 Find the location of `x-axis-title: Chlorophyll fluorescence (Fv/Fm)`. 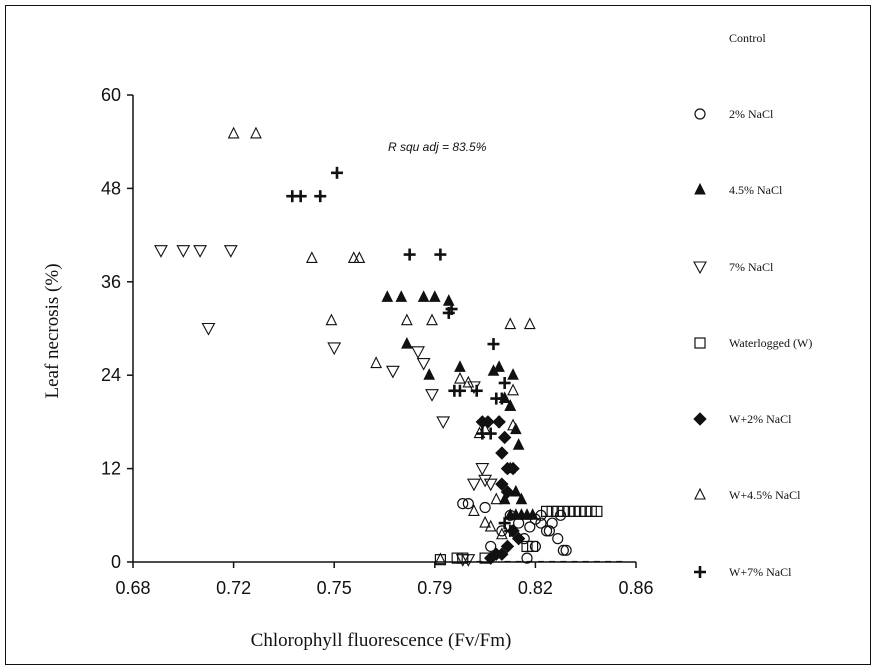

x-axis-title: Chlorophyll fluorescence (Fv/Fm) is located at coordinates (381, 640).